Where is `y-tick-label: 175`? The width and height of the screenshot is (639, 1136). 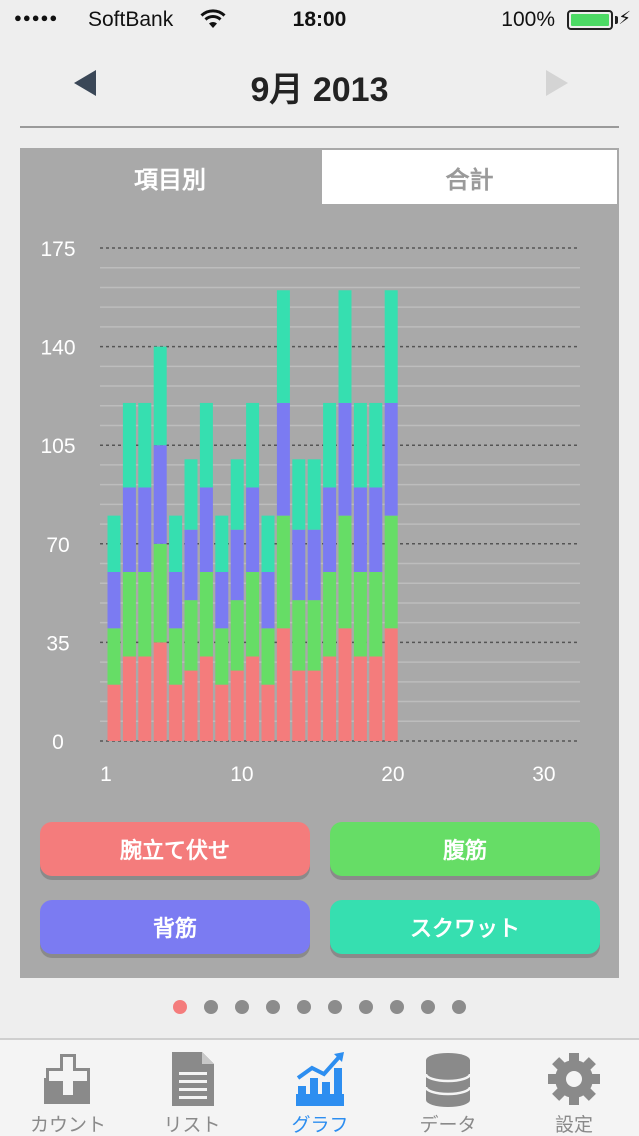 y-tick-label: 175 is located at coordinates (57, 249).